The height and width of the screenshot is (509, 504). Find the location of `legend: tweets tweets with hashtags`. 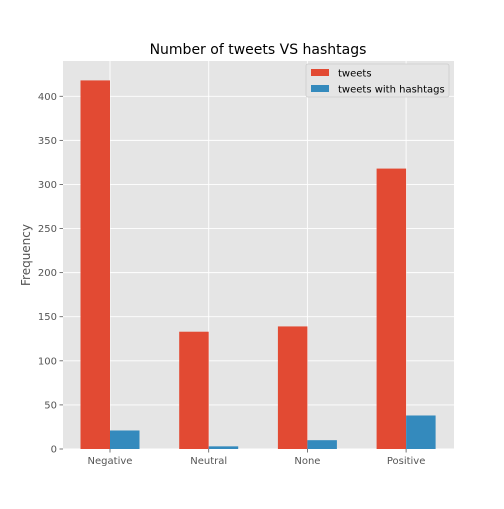

legend: tweets tweets with hashtags is located at coordinates (377, 80).